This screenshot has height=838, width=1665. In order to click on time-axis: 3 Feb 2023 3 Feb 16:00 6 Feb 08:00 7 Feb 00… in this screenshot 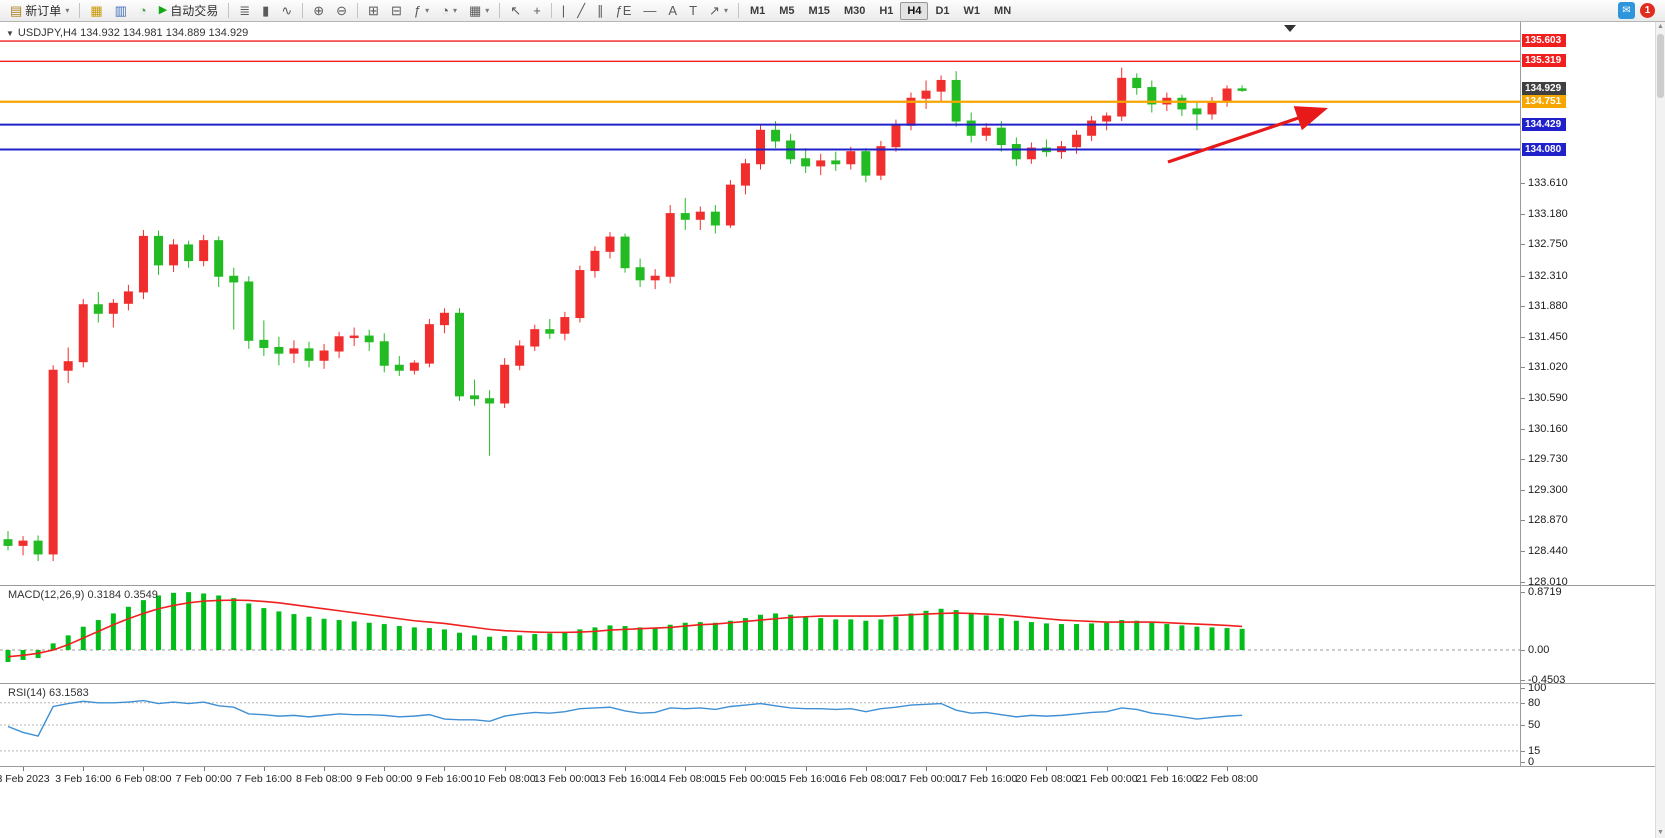, I will do `click(827, 779)`.